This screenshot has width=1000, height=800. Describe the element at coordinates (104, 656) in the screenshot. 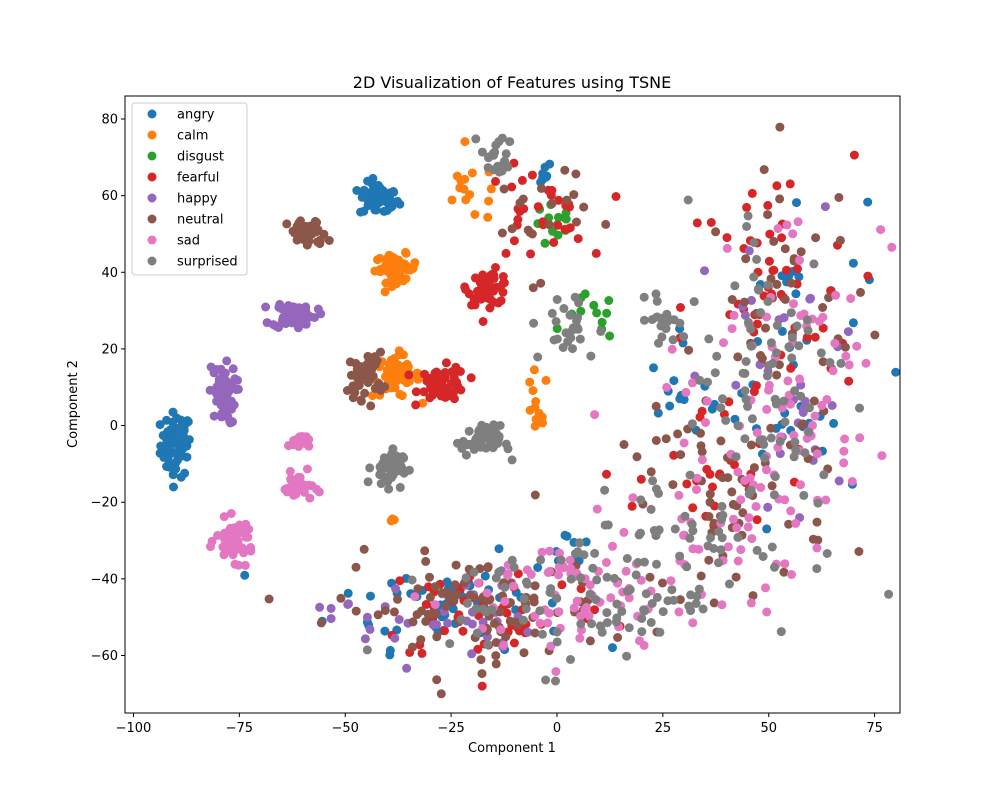

I see `y-tick-label: −60` at that location.